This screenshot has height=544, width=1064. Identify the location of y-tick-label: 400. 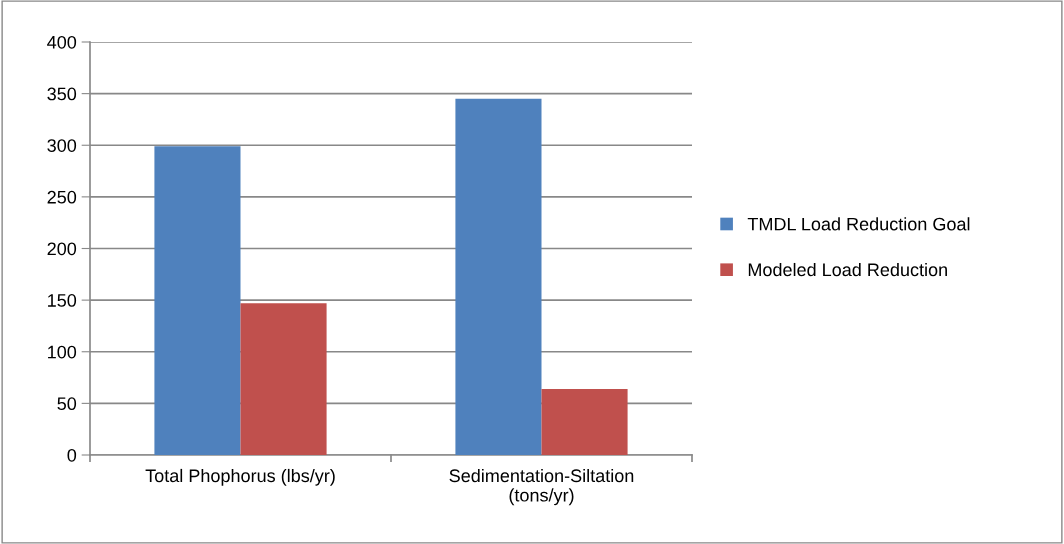
(62, 42).